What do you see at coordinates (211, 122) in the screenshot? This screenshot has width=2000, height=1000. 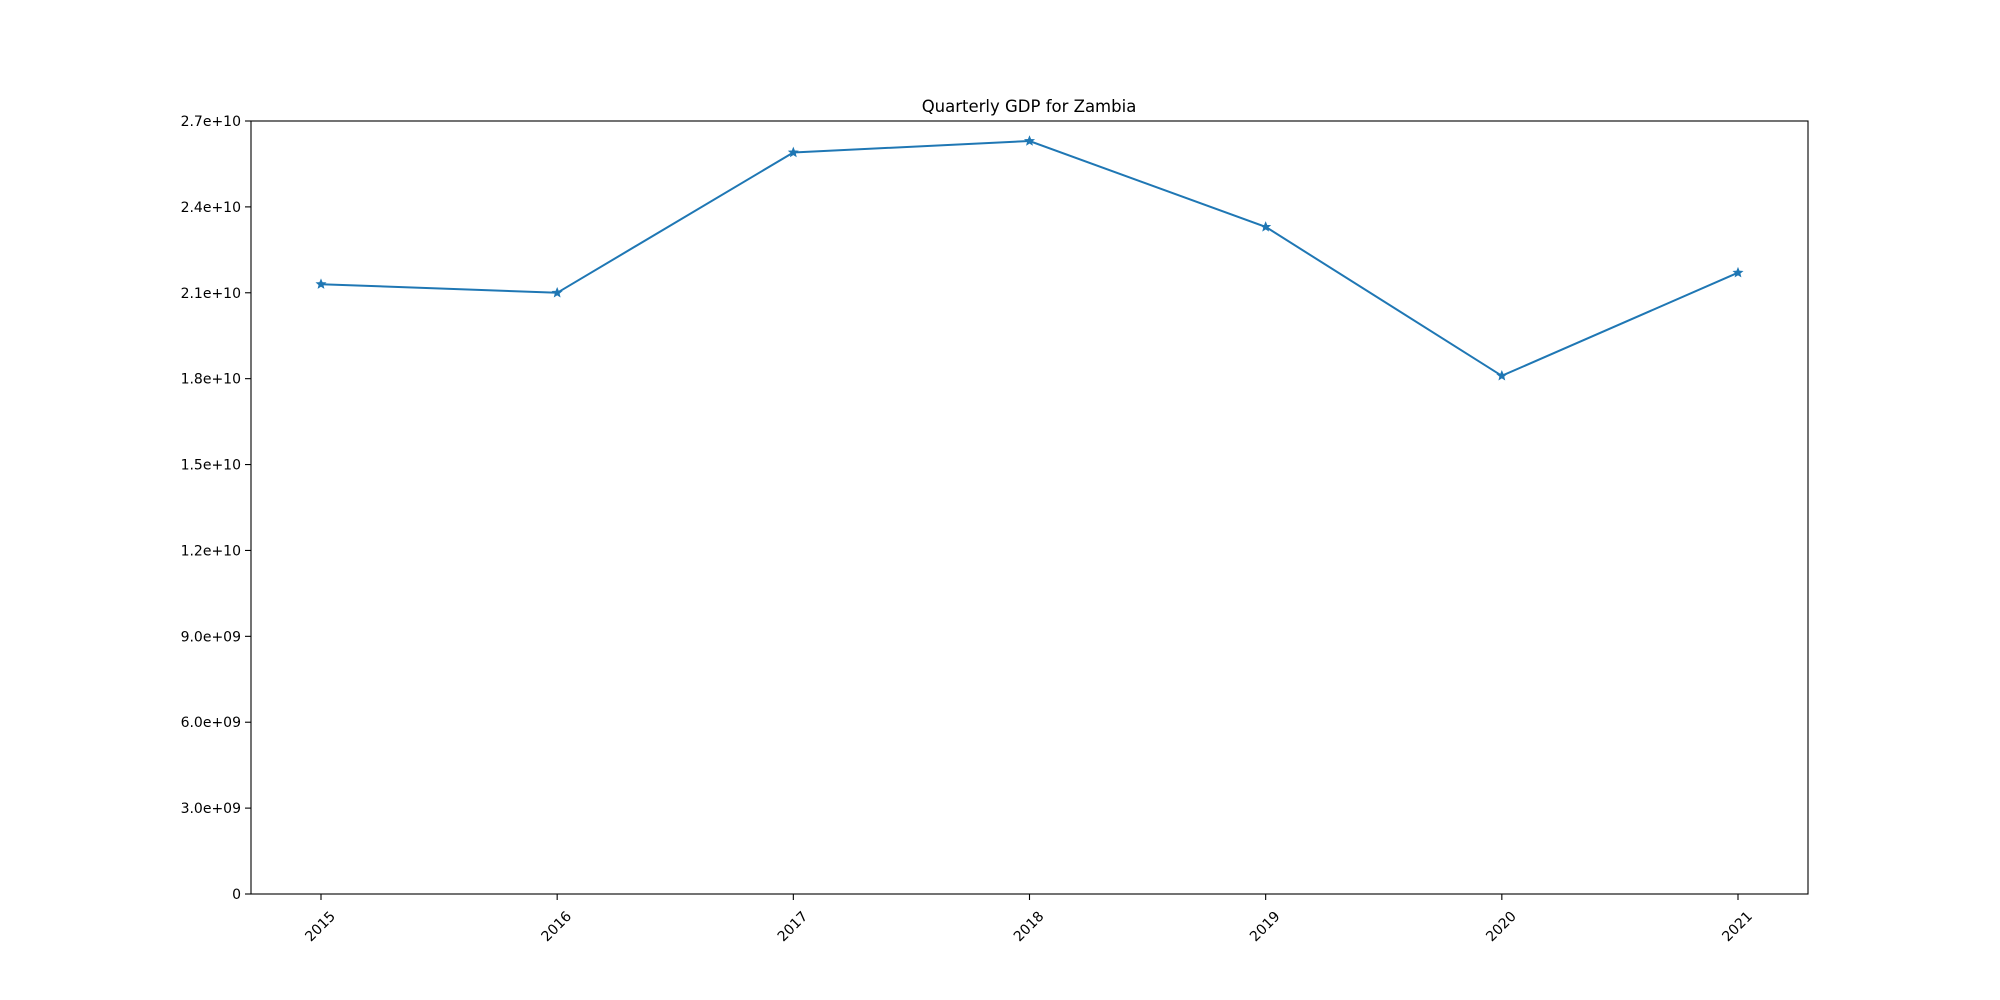 I see `y-tick-label: 2.7e+10` at bounding box center [211, 122].